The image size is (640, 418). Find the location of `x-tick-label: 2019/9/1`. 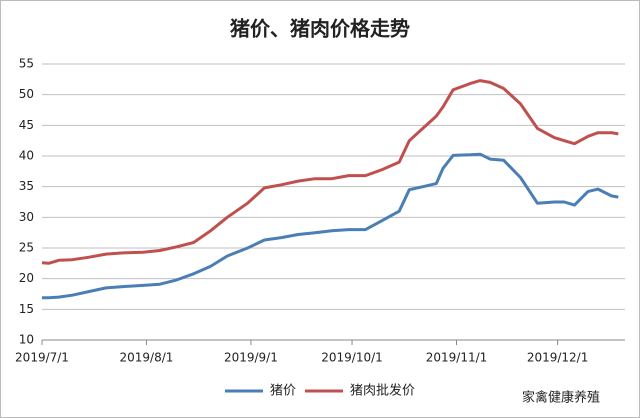

x-tick-label: 2019/9/1 is located at coordinates (251, 358).